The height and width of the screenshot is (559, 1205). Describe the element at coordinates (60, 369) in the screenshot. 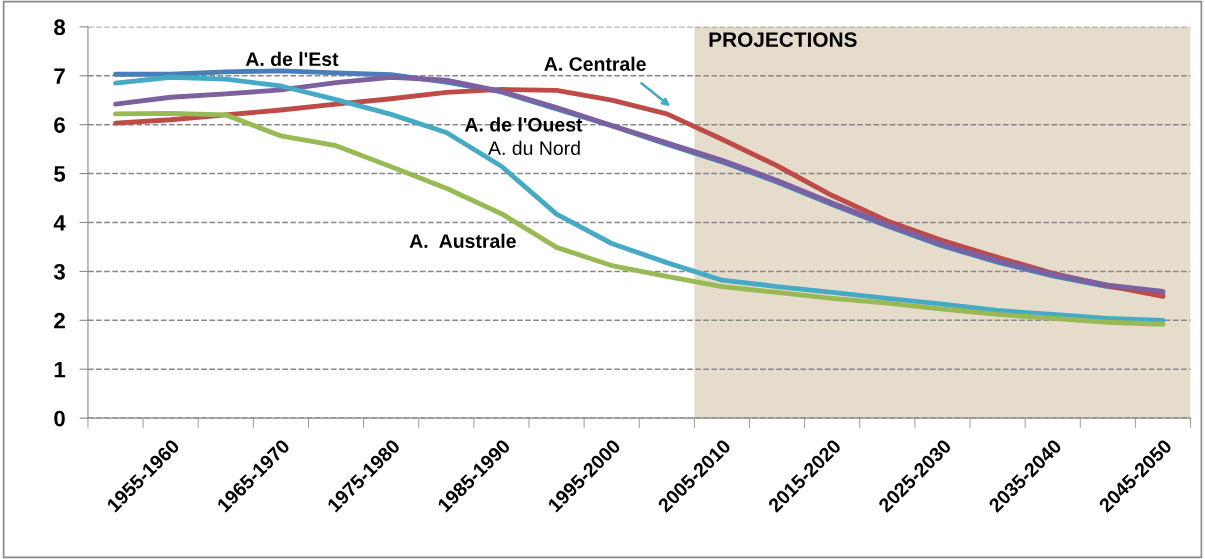

I see `y-tick-label: 1` at that location.